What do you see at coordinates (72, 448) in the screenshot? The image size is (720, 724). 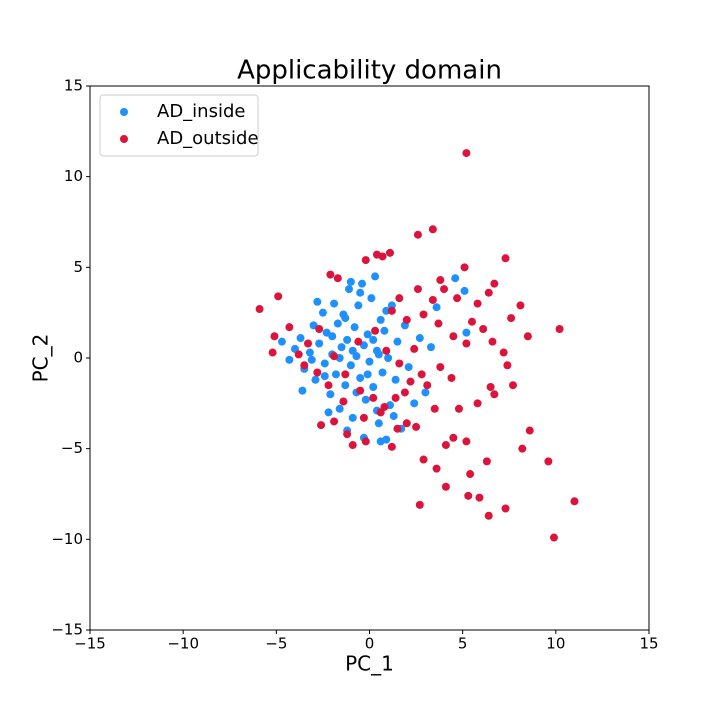 I see `y-tick-label: −5` at bounding box center [72, 448].